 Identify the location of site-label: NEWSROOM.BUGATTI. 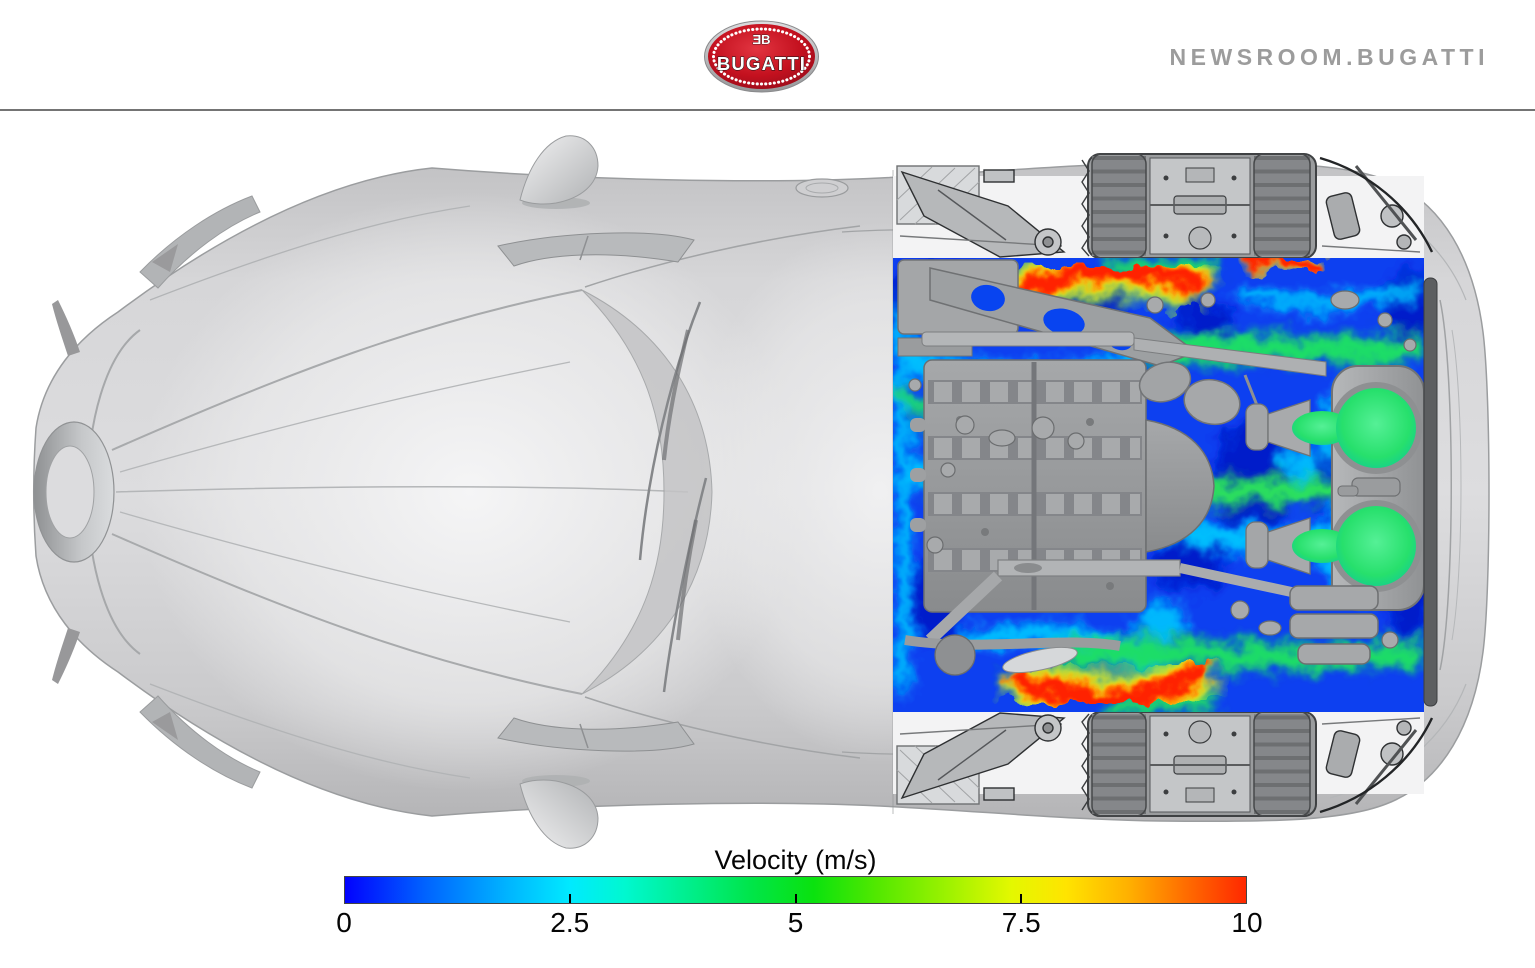
(1329, 57).